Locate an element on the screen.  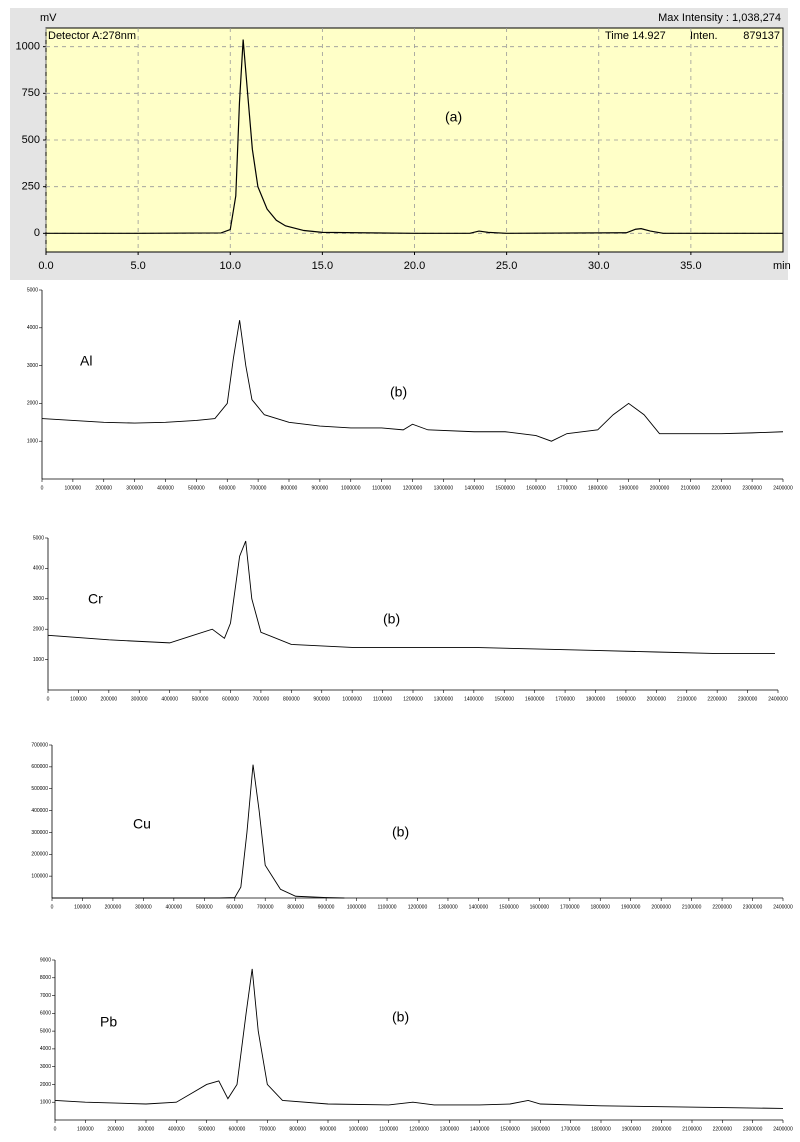
x-tick-label: 1200000 is located at coordinates (413, 488).